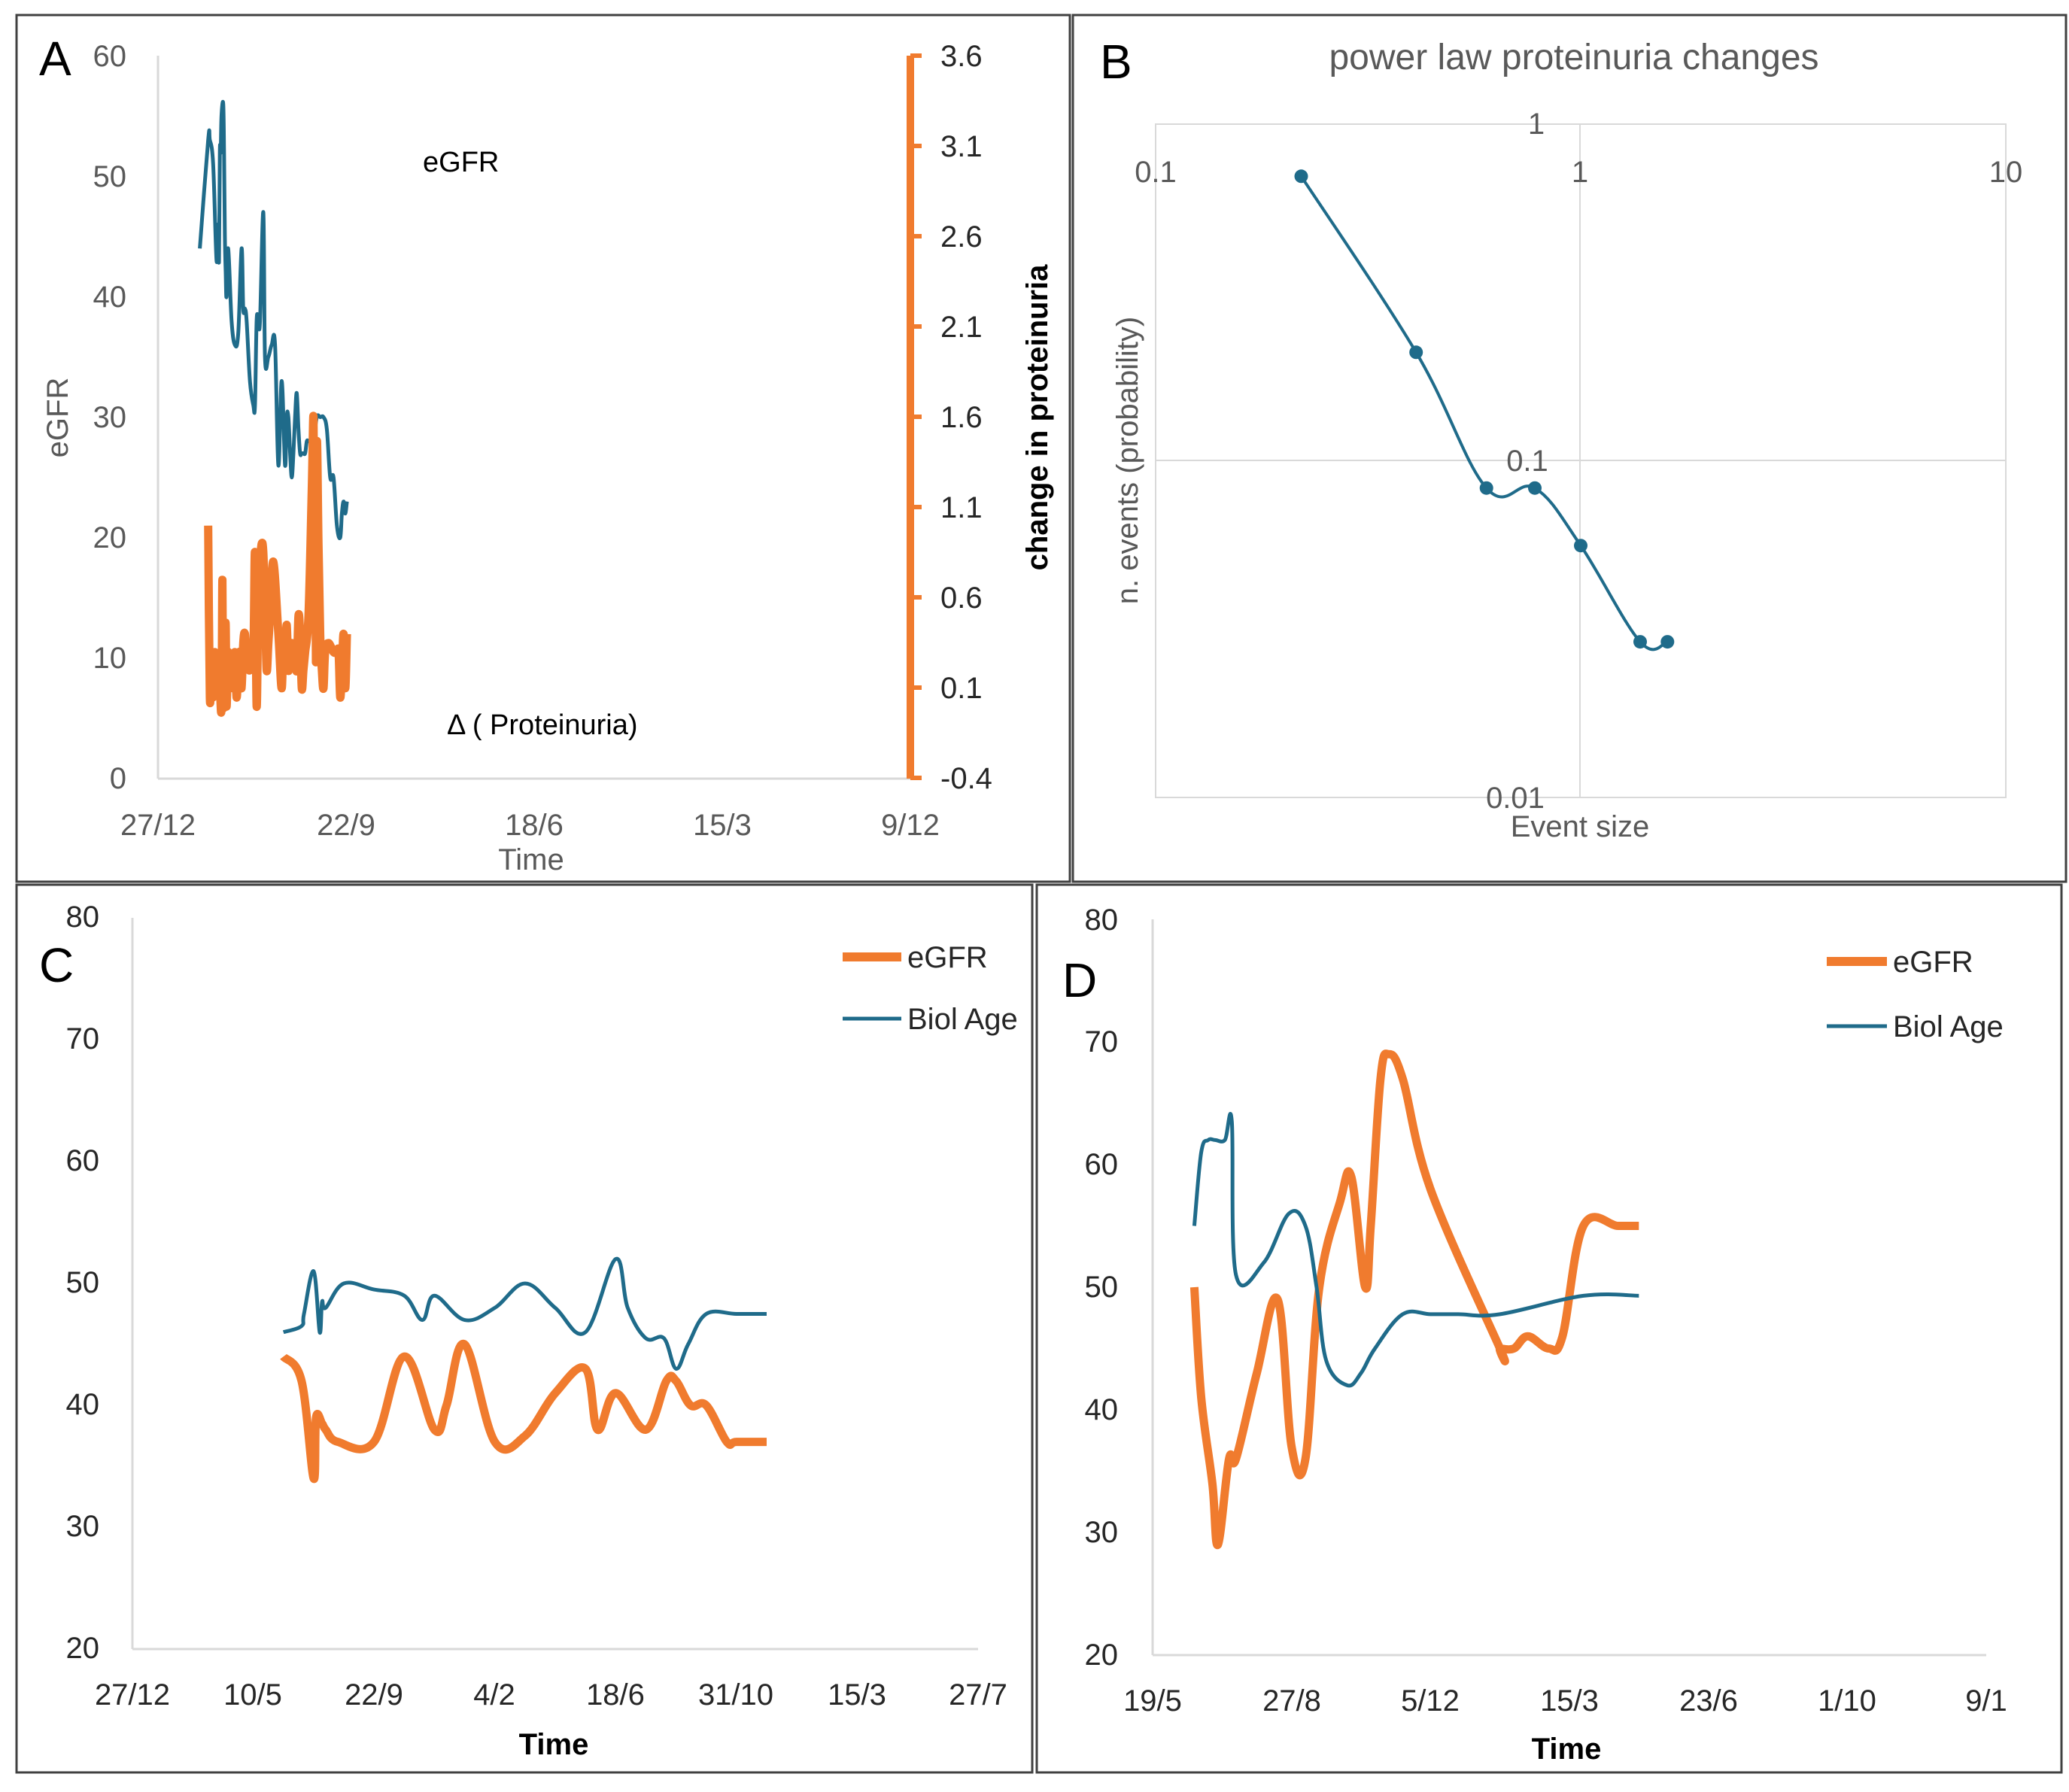 This screenshot has height=1792, width=2069. What do you see at coordinates (1515, 798) in the screenshot?
I see `y-tick-label: 0.01` at bounding box center [1515, 798].